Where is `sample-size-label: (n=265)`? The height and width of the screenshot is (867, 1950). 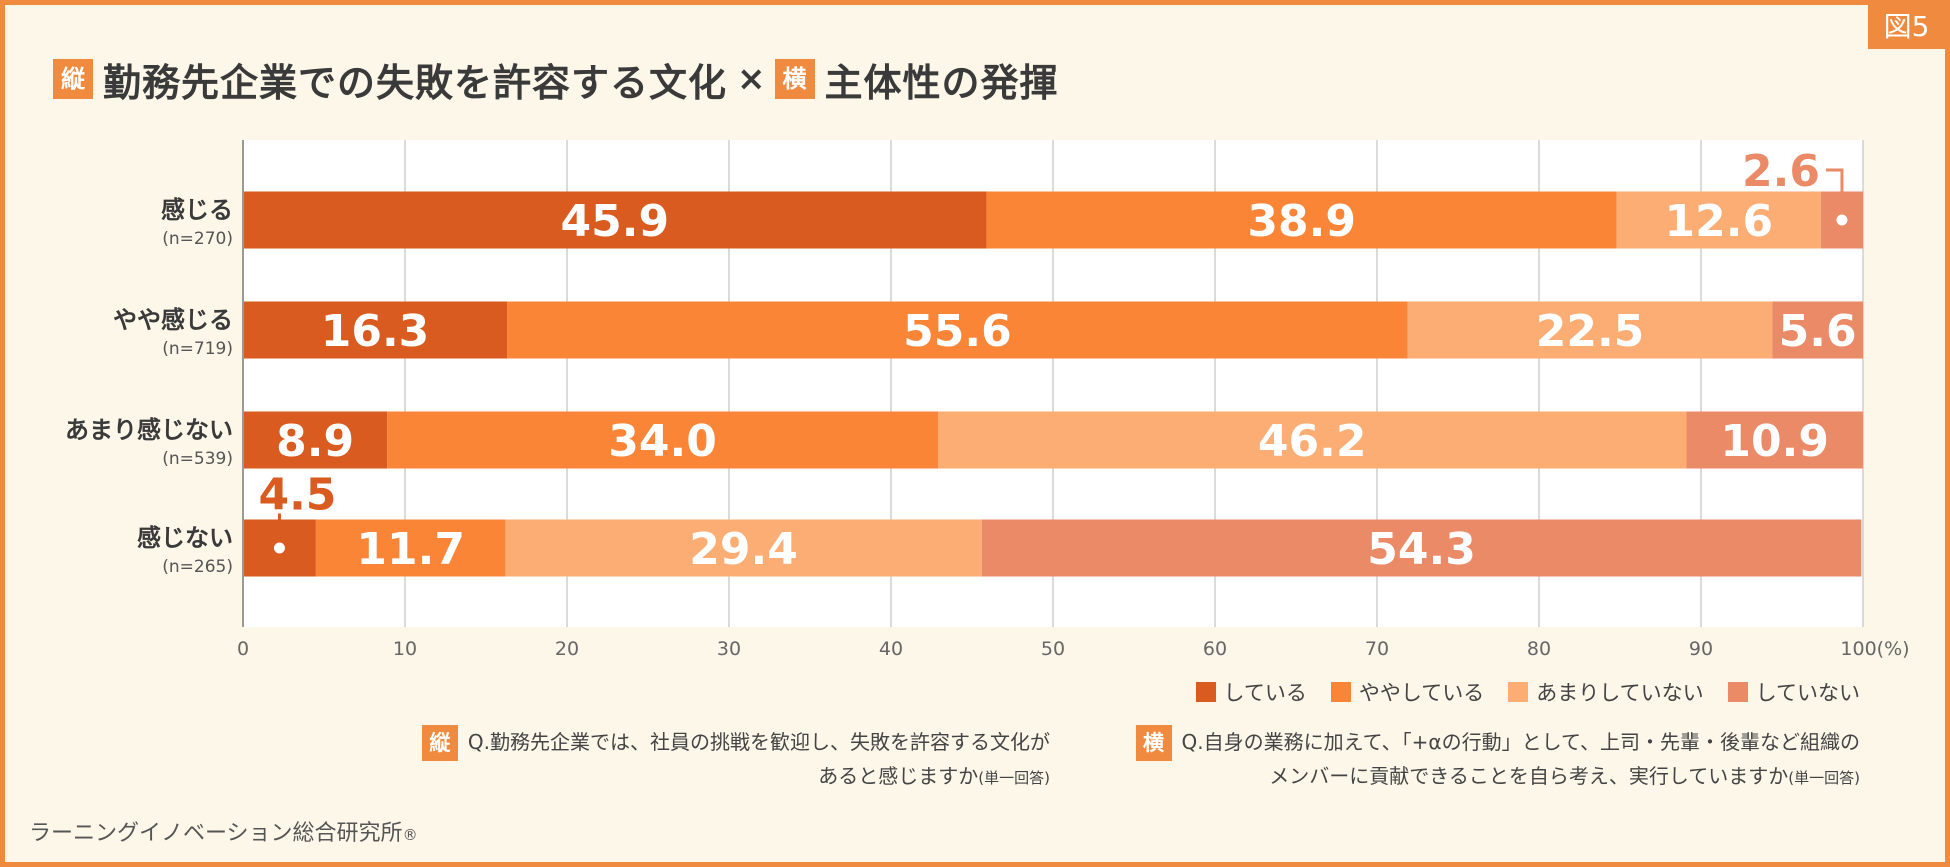 sample-size-label: (n=265) is located at coordinates (197, 567).